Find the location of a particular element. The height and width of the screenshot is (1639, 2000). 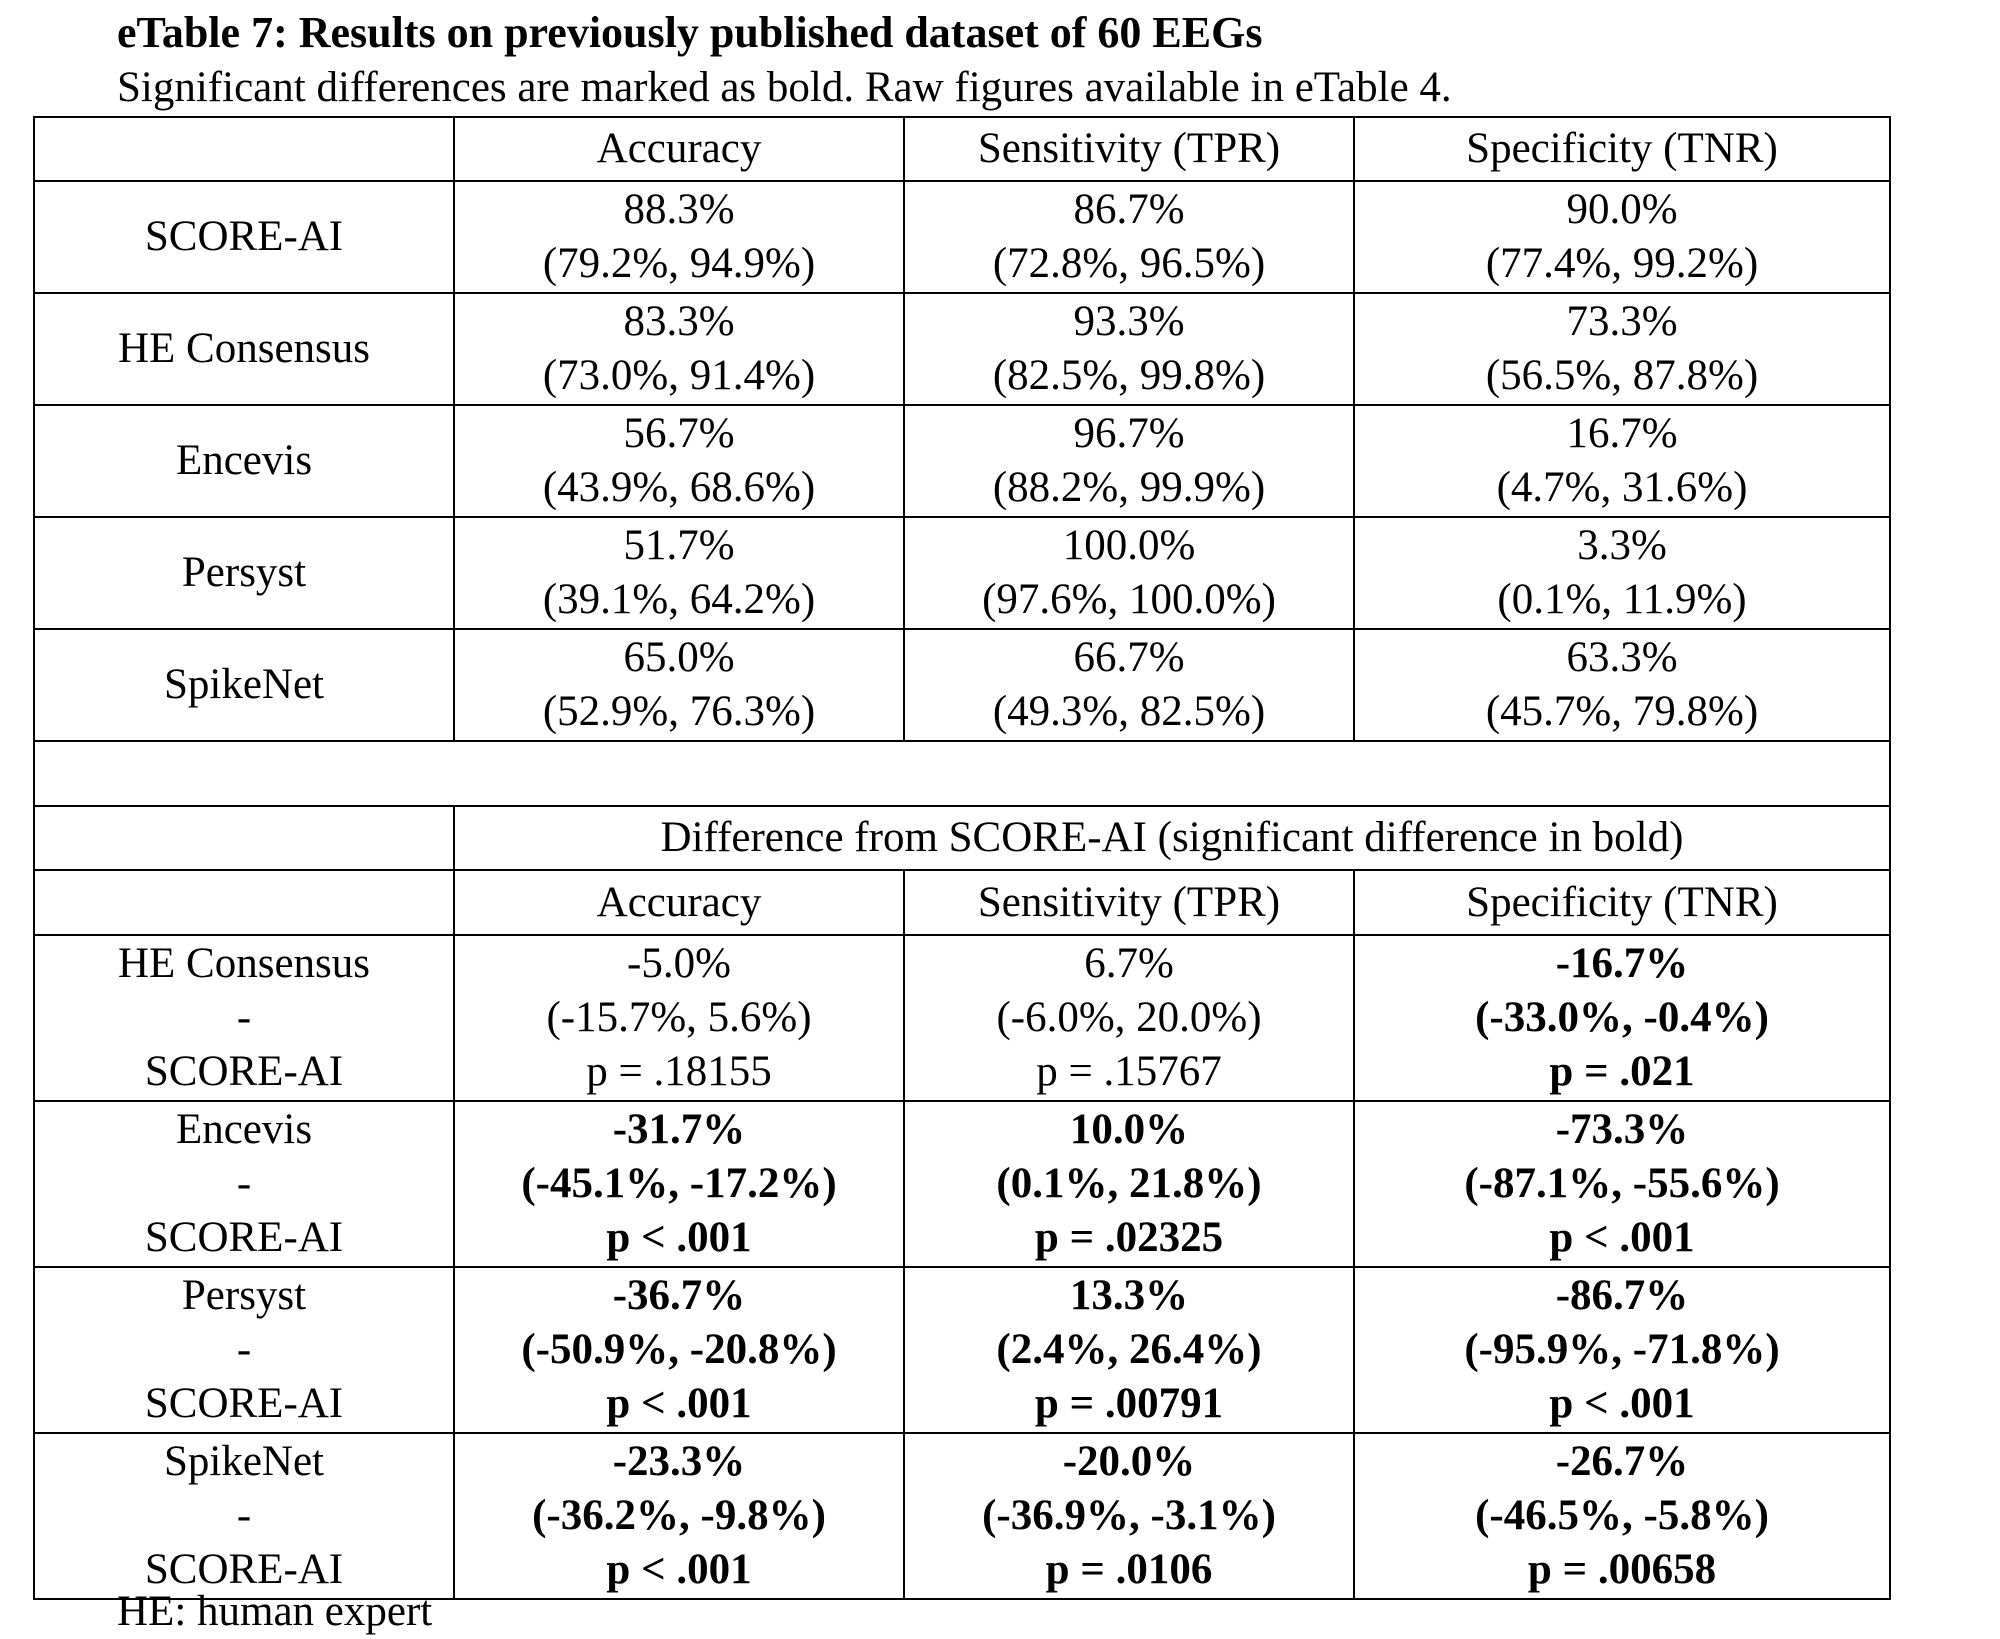

difference-value: -31.7% is located at coordinates (679, 1129).